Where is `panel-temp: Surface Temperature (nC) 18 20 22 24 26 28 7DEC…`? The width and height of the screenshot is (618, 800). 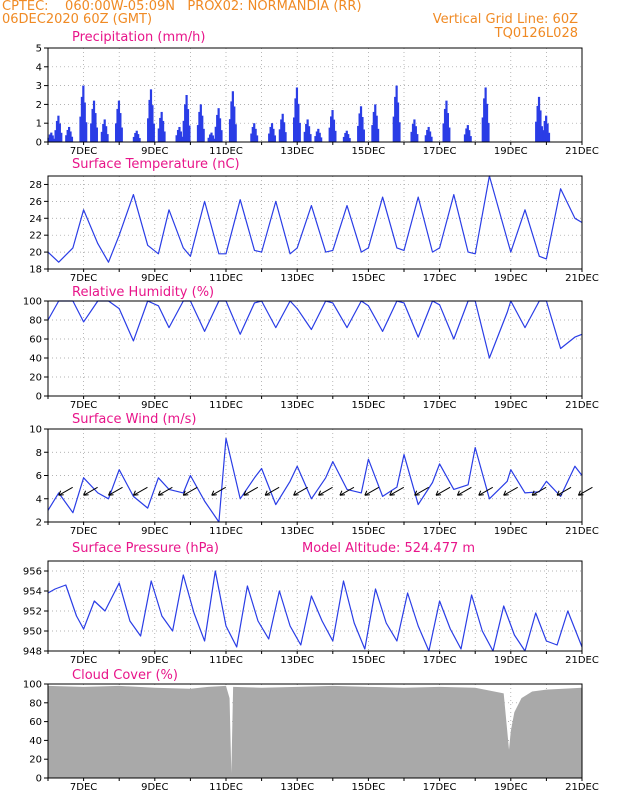 panel-temp: Surface Temperature (nC) 18 20 22 24 26 28 7DEC… is located at coordinates (314, 220).